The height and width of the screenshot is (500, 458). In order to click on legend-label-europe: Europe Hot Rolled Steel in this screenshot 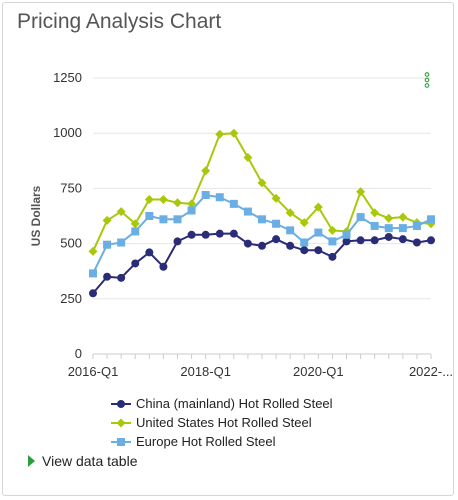, I will do `click(206, 441)`.